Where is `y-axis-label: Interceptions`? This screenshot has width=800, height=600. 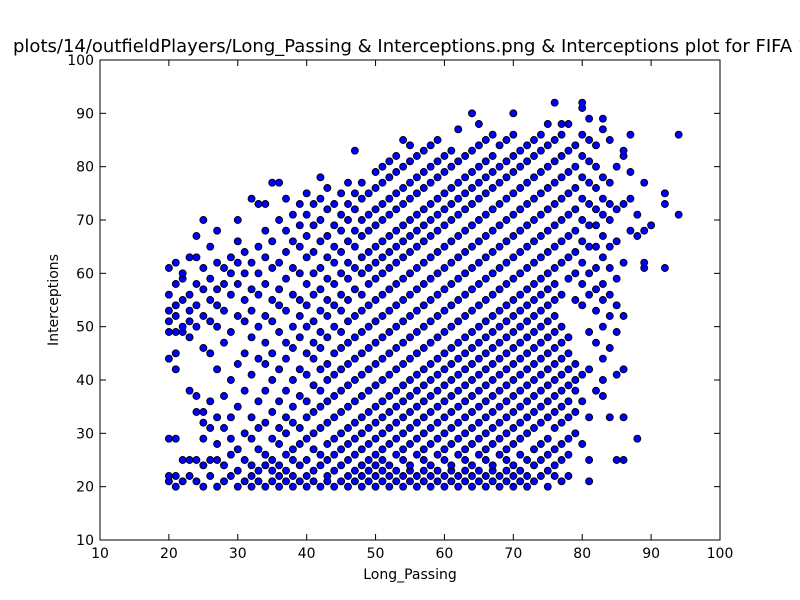
y-axis-label: Interceptions is located at coordinates (54, 300).